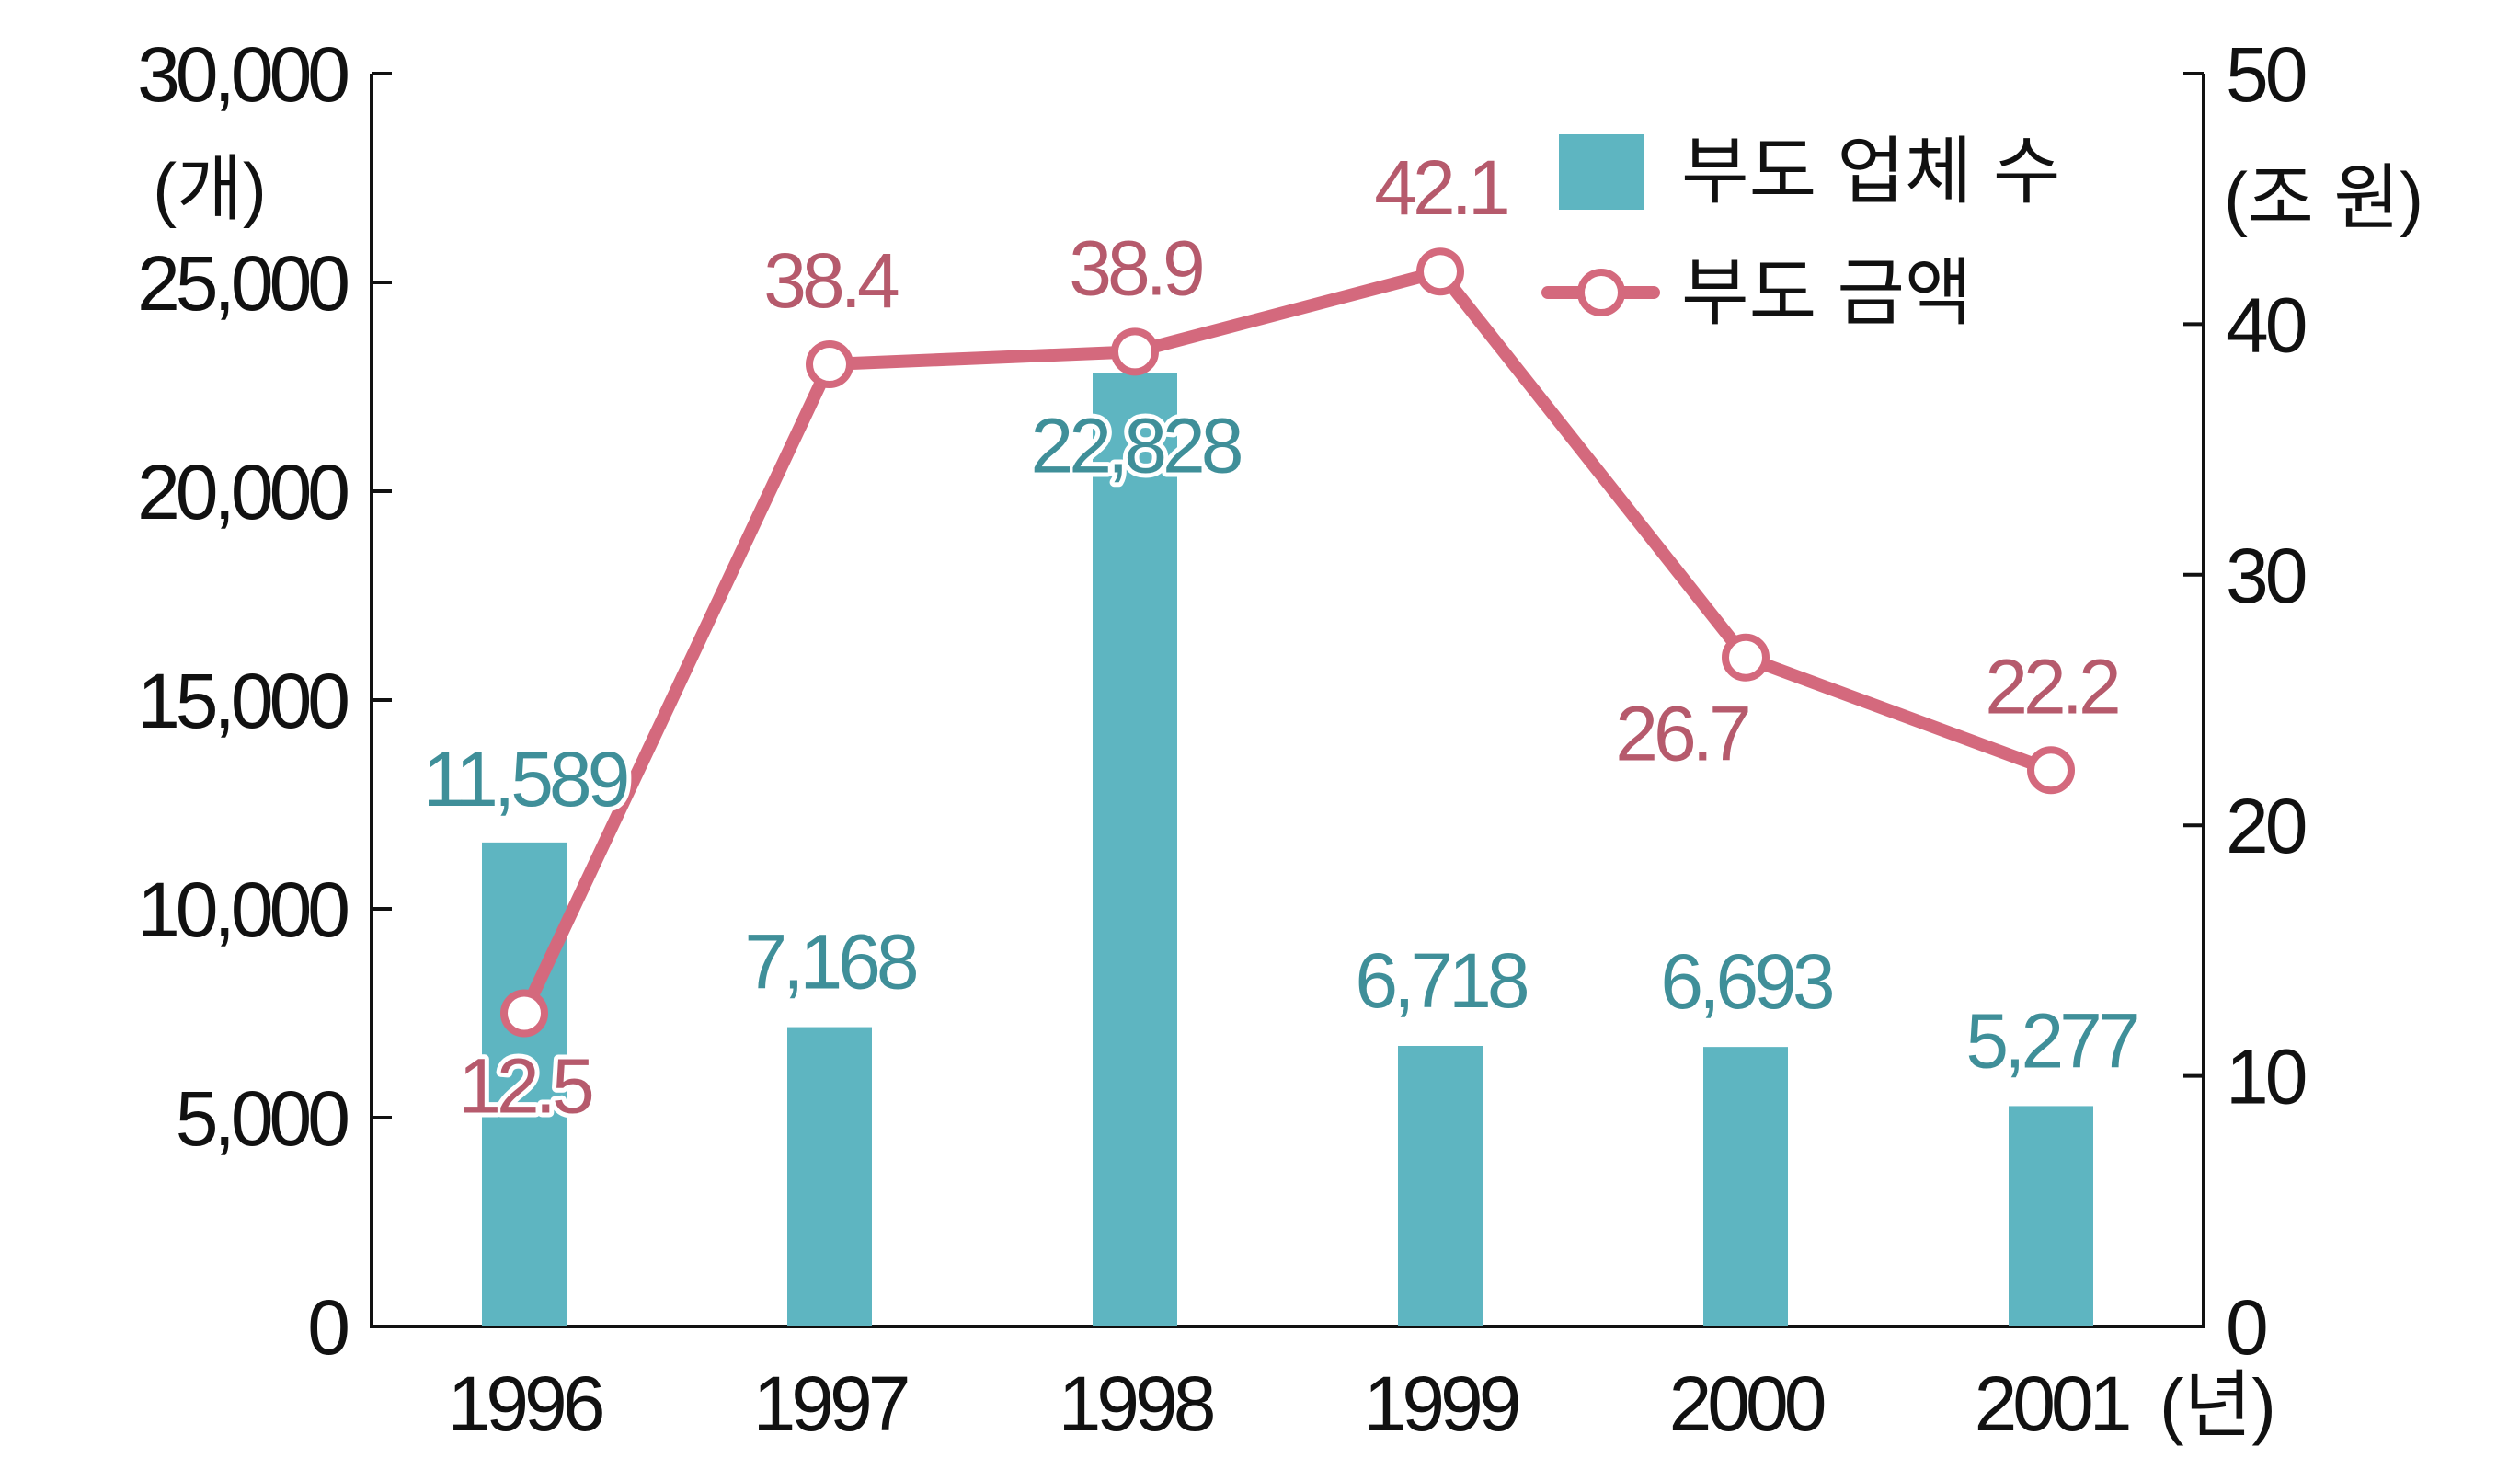  I want to click on right-tick-label: 40, so click(2266, 324).